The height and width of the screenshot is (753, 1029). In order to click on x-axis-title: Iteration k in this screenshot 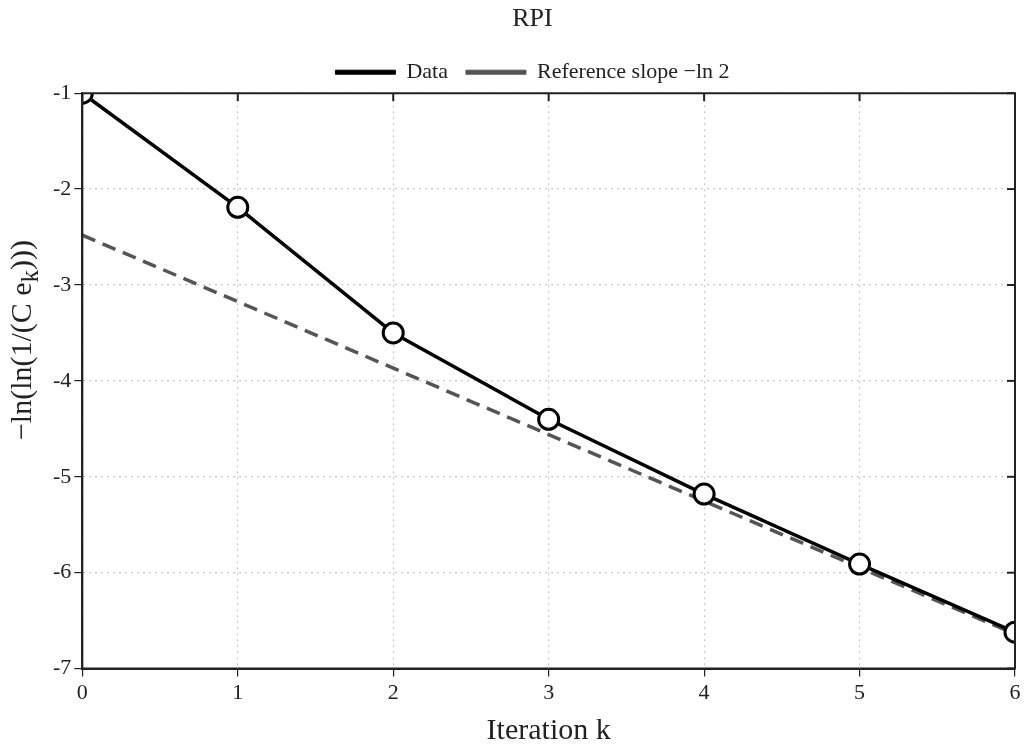, I will do `click(548, 728)`.